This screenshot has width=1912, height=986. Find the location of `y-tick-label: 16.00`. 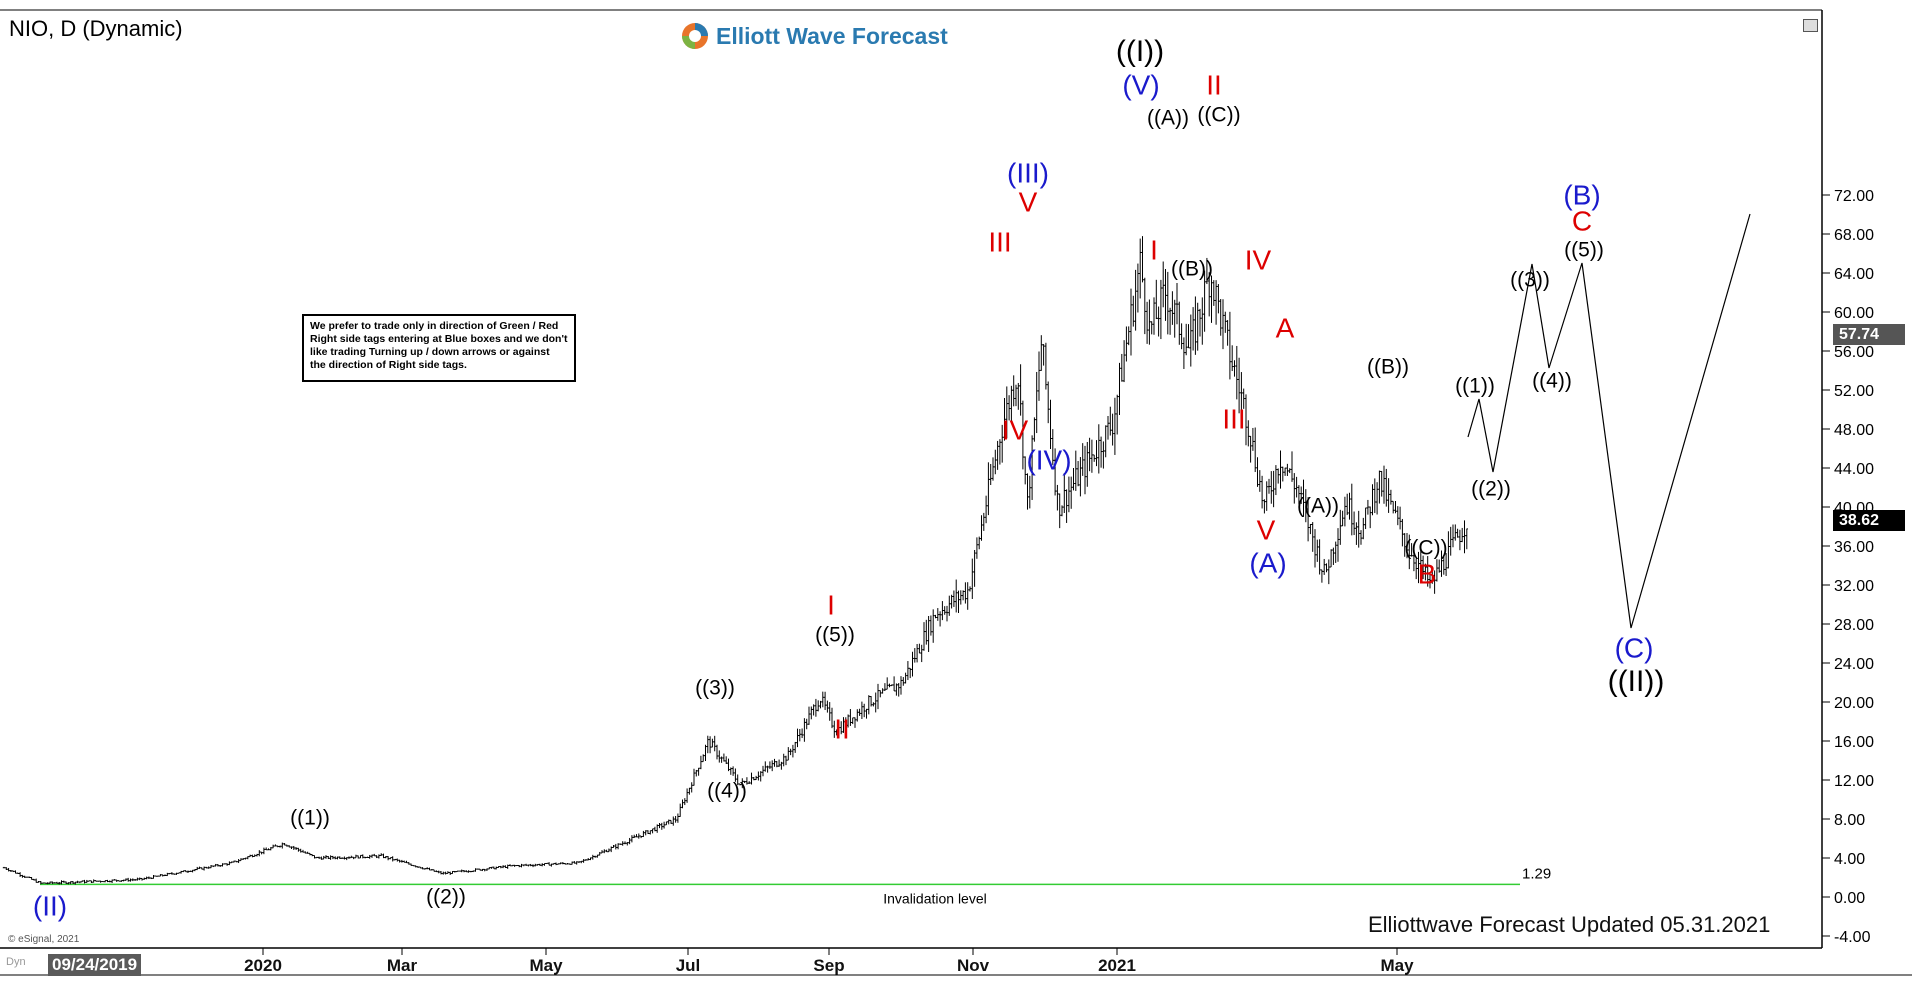

y-tick-label: 16.00 is located at coordinates (1854, 742).